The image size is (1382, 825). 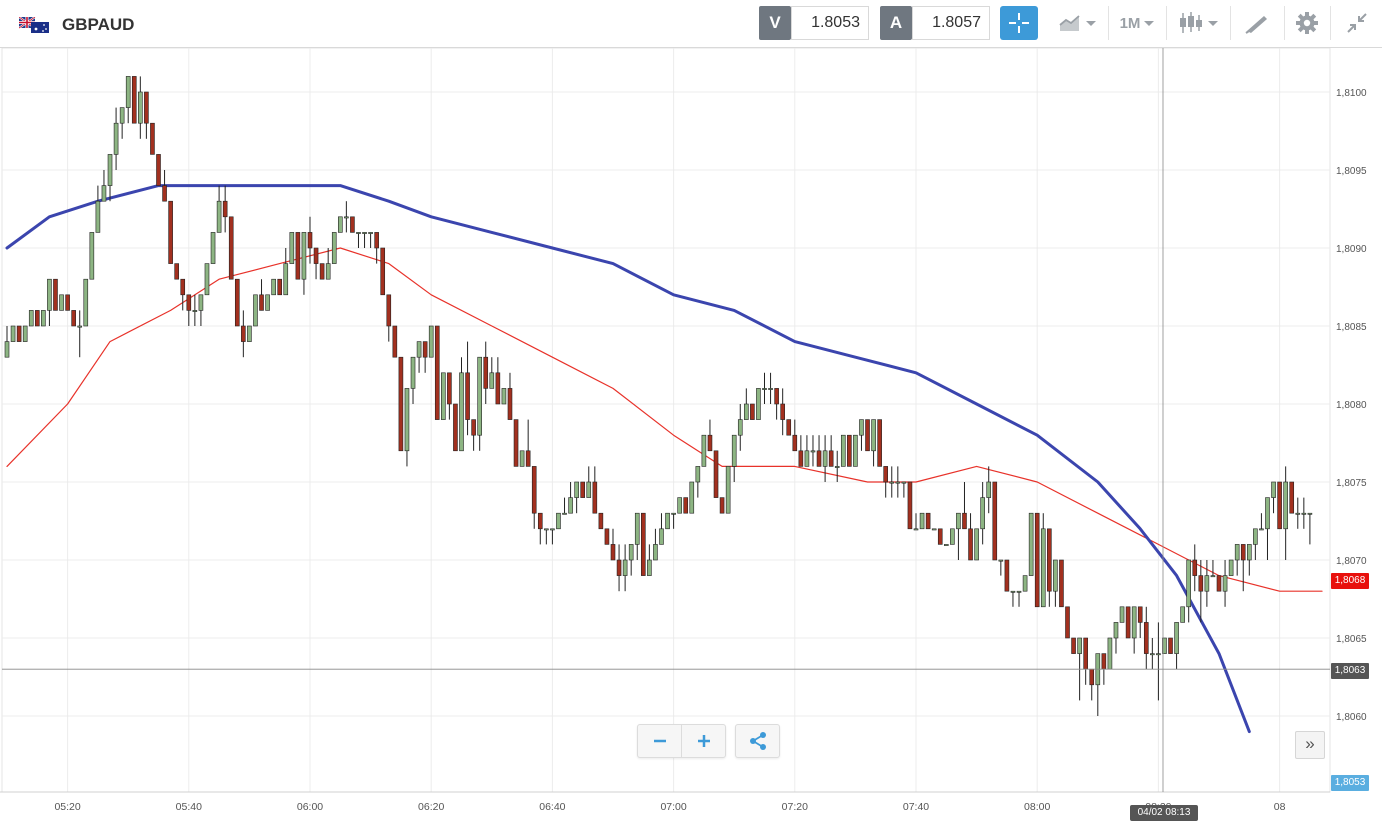 I want to click on y-tick-label: 1,8090, so click(x=1351, y=249).